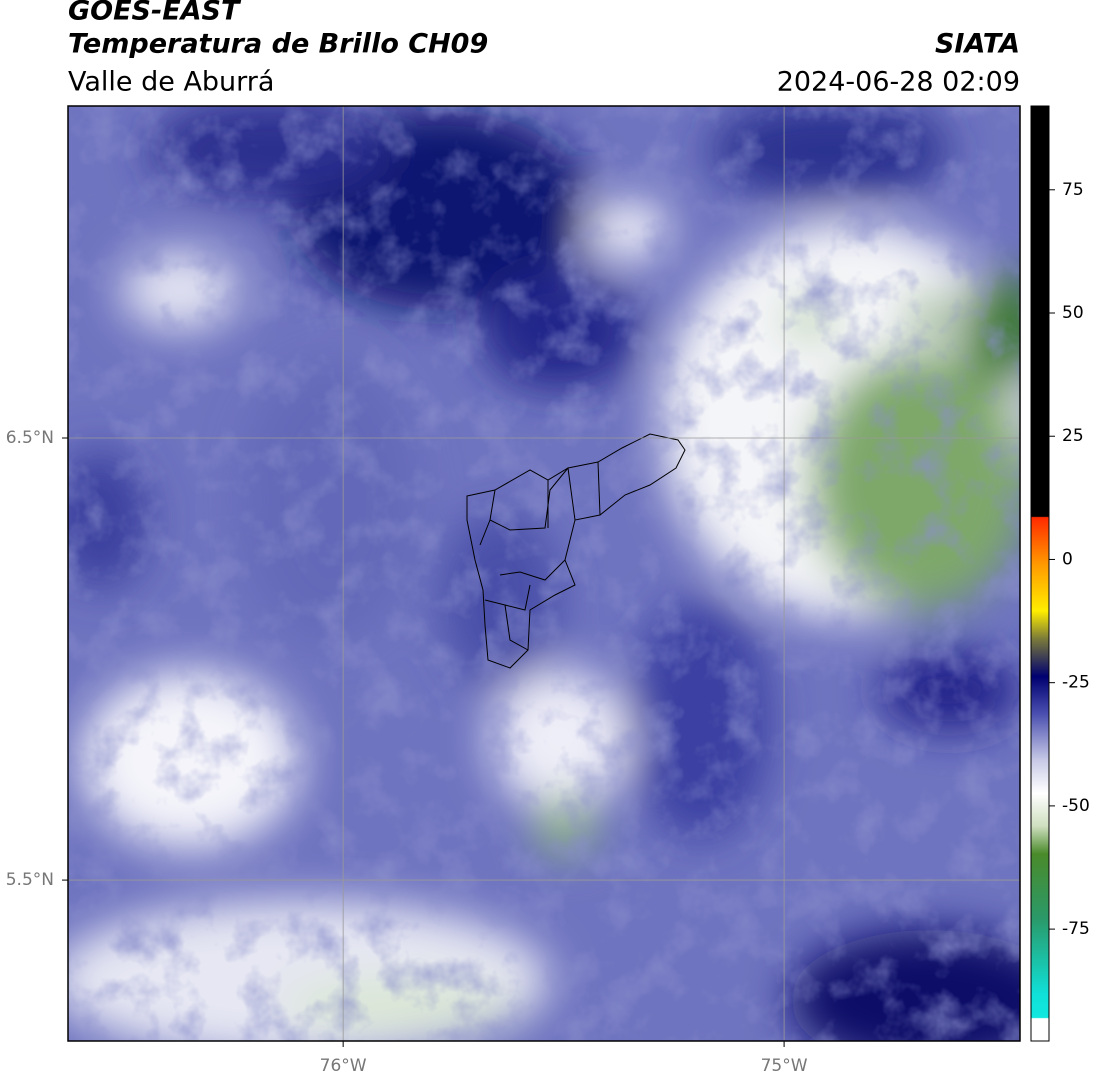 Image resolution: width=1094 pixels, height=1082 pixels. Describe the element at coordinates (1076, 806) in the screenshot. I see `colorbar-tick-label: -50` at that location.